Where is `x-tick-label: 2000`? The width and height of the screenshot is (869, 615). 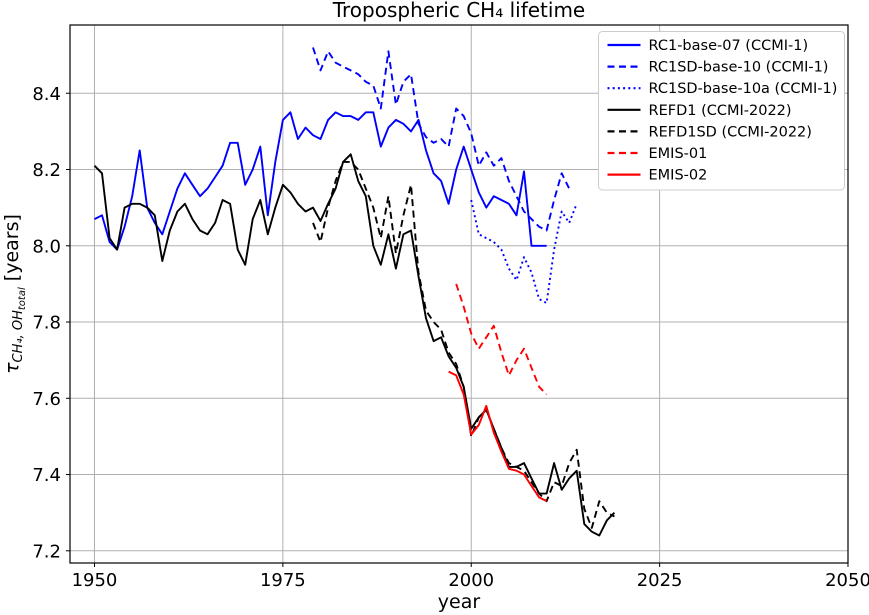 x-tick-label: 2000 is located at coordinates (471, 580).